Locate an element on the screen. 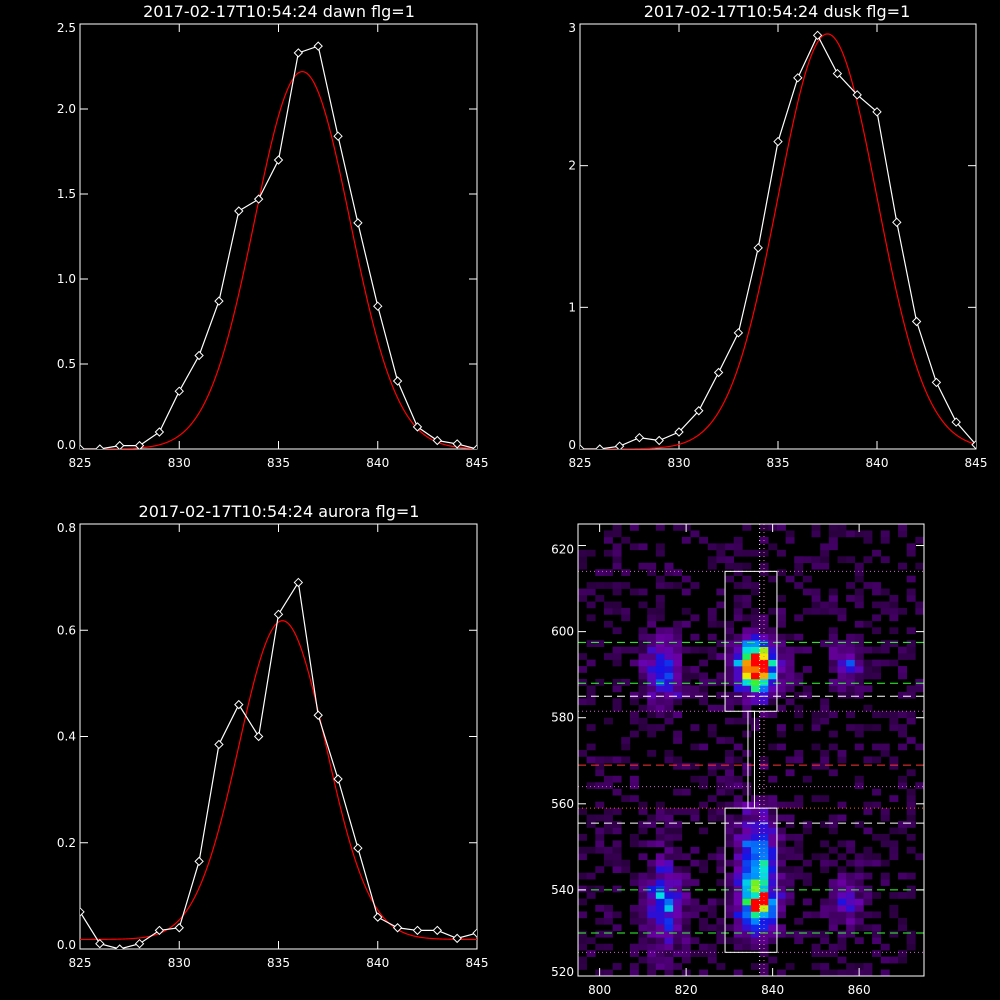  x-tick-label: 825 is located at coordinates (80, 963).